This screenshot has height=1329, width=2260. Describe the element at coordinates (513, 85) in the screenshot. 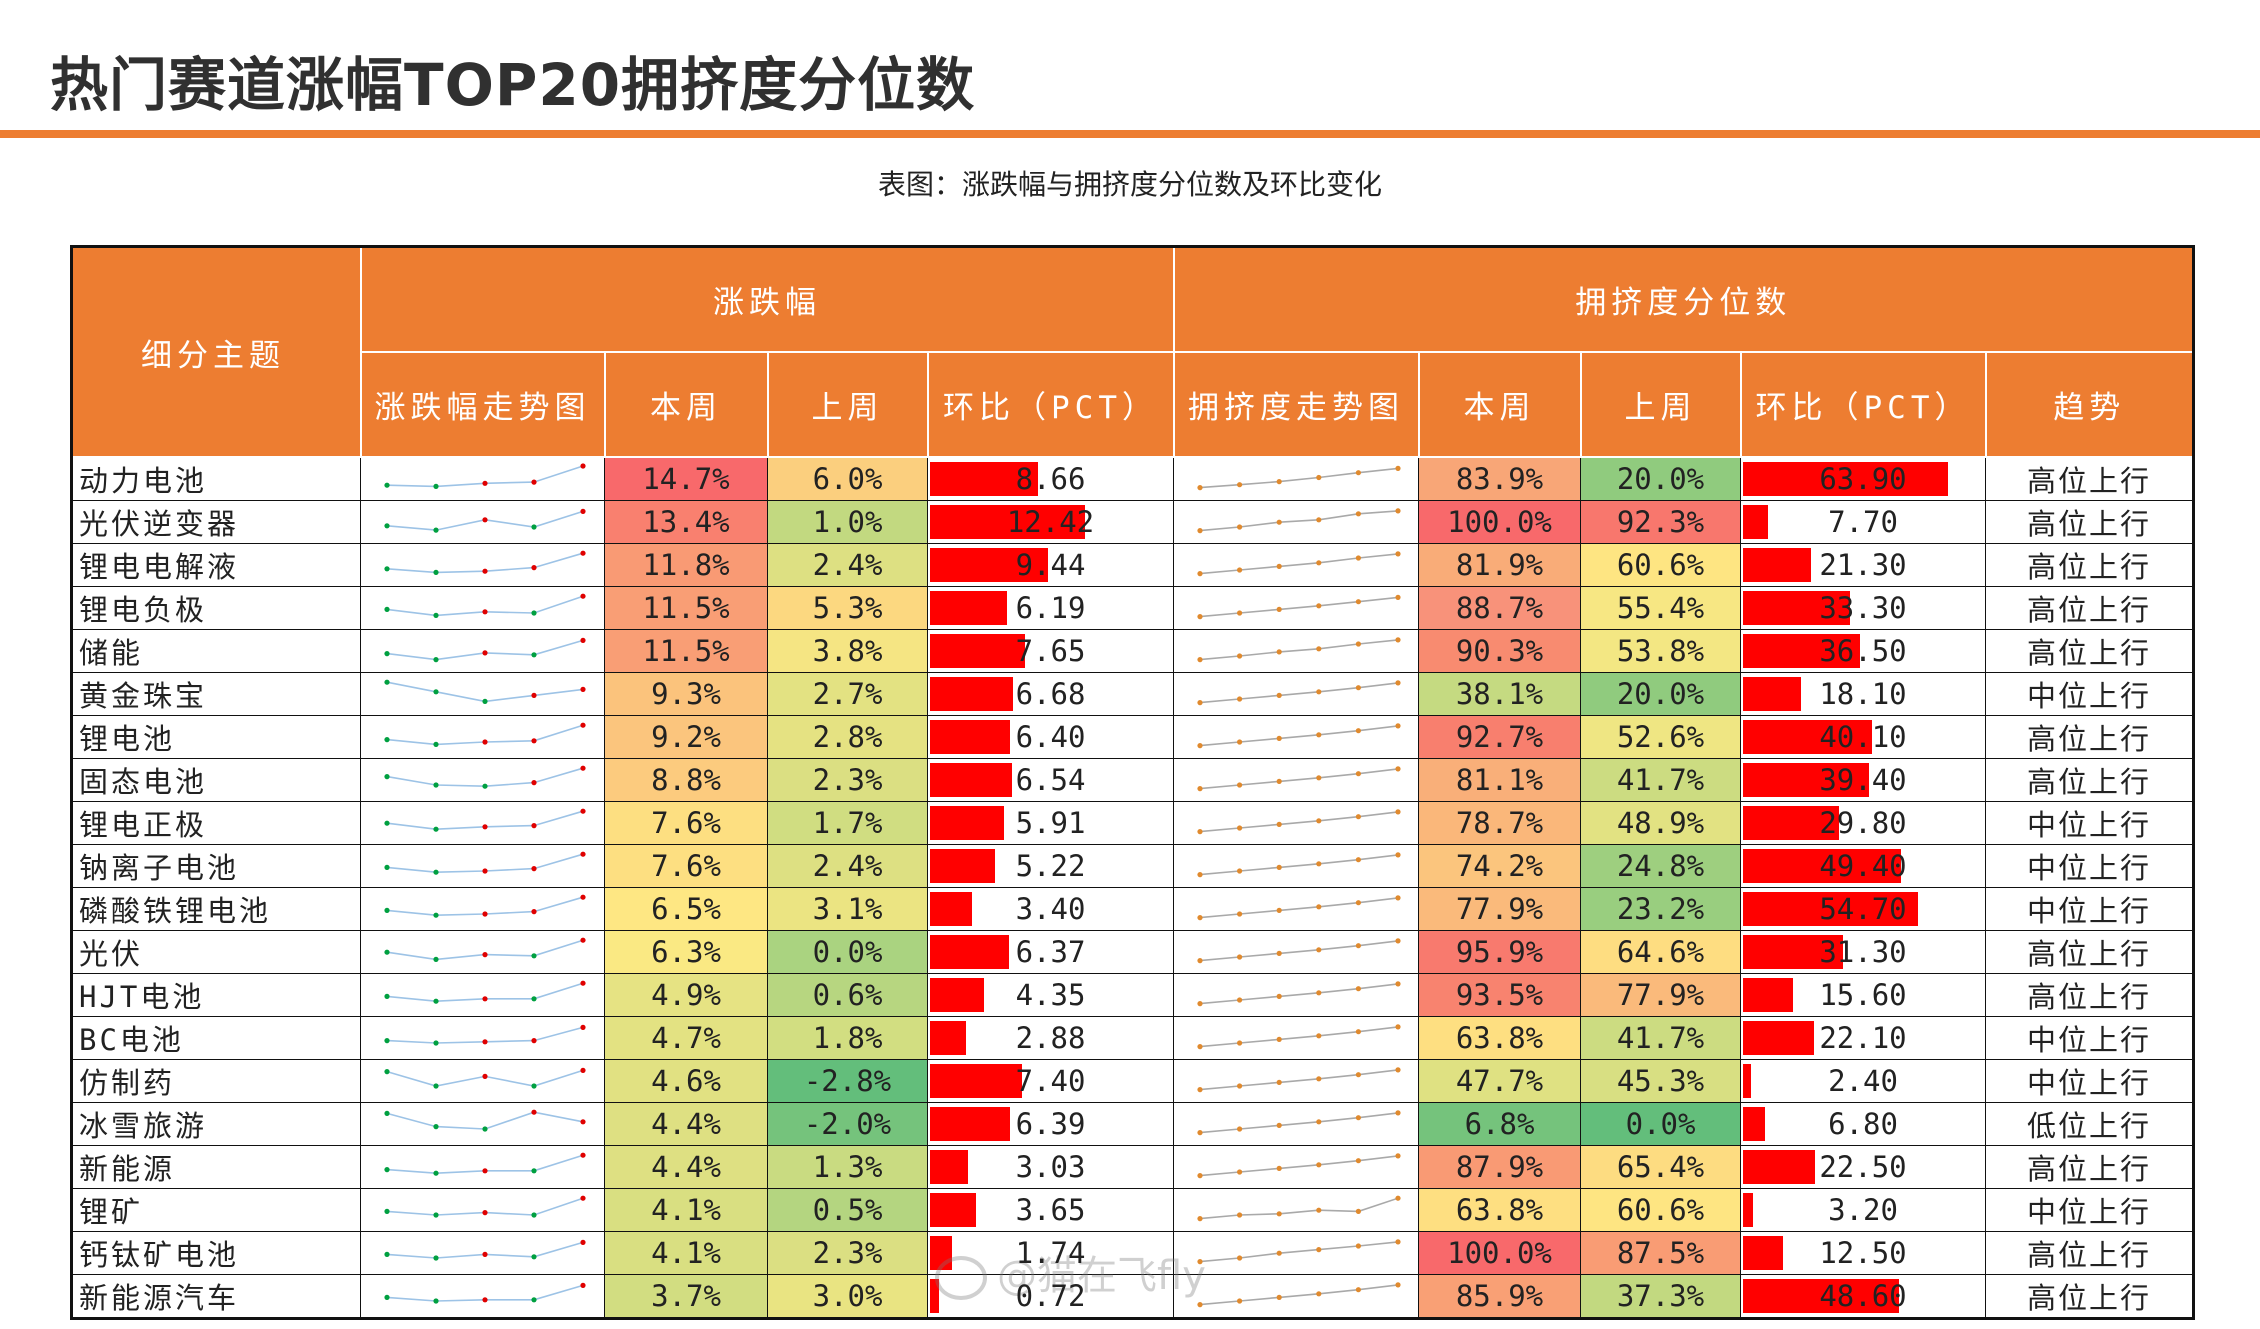

I see `page-title: 热门赛道涨幅TOP20拥挤度分位数` at that location.